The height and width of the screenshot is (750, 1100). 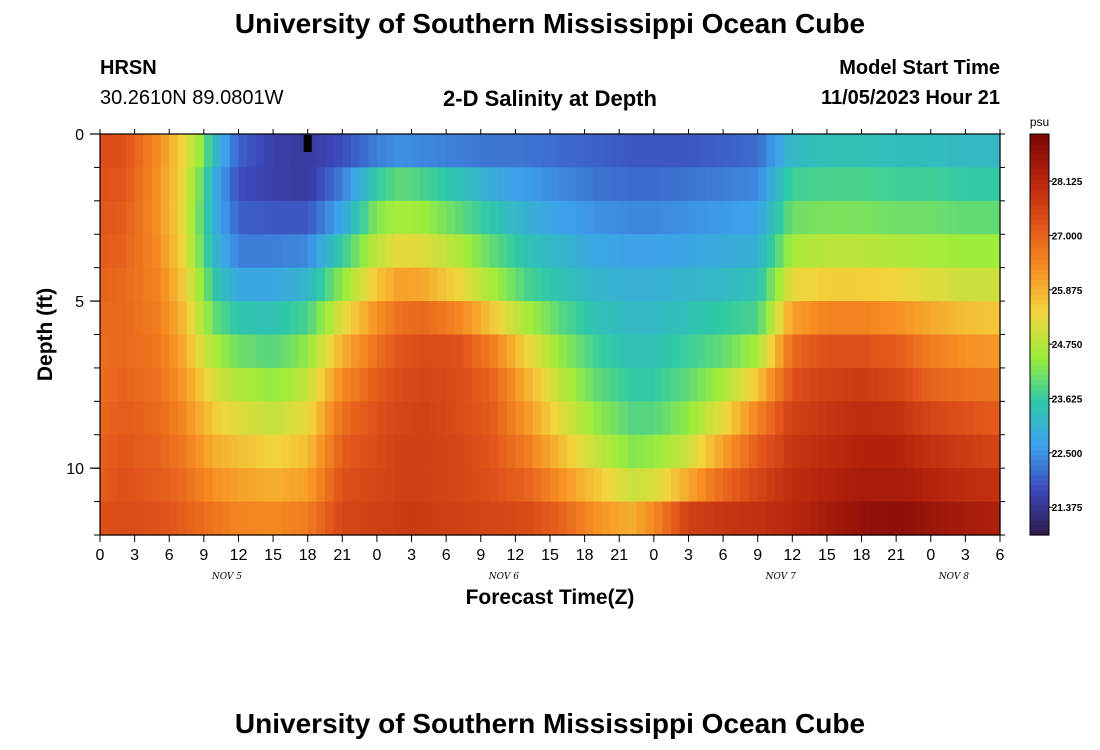 What do you see at coordinates (128, 68) in the screenshot?
I see `station-id: HRSN` at bounding box center [128, 68].